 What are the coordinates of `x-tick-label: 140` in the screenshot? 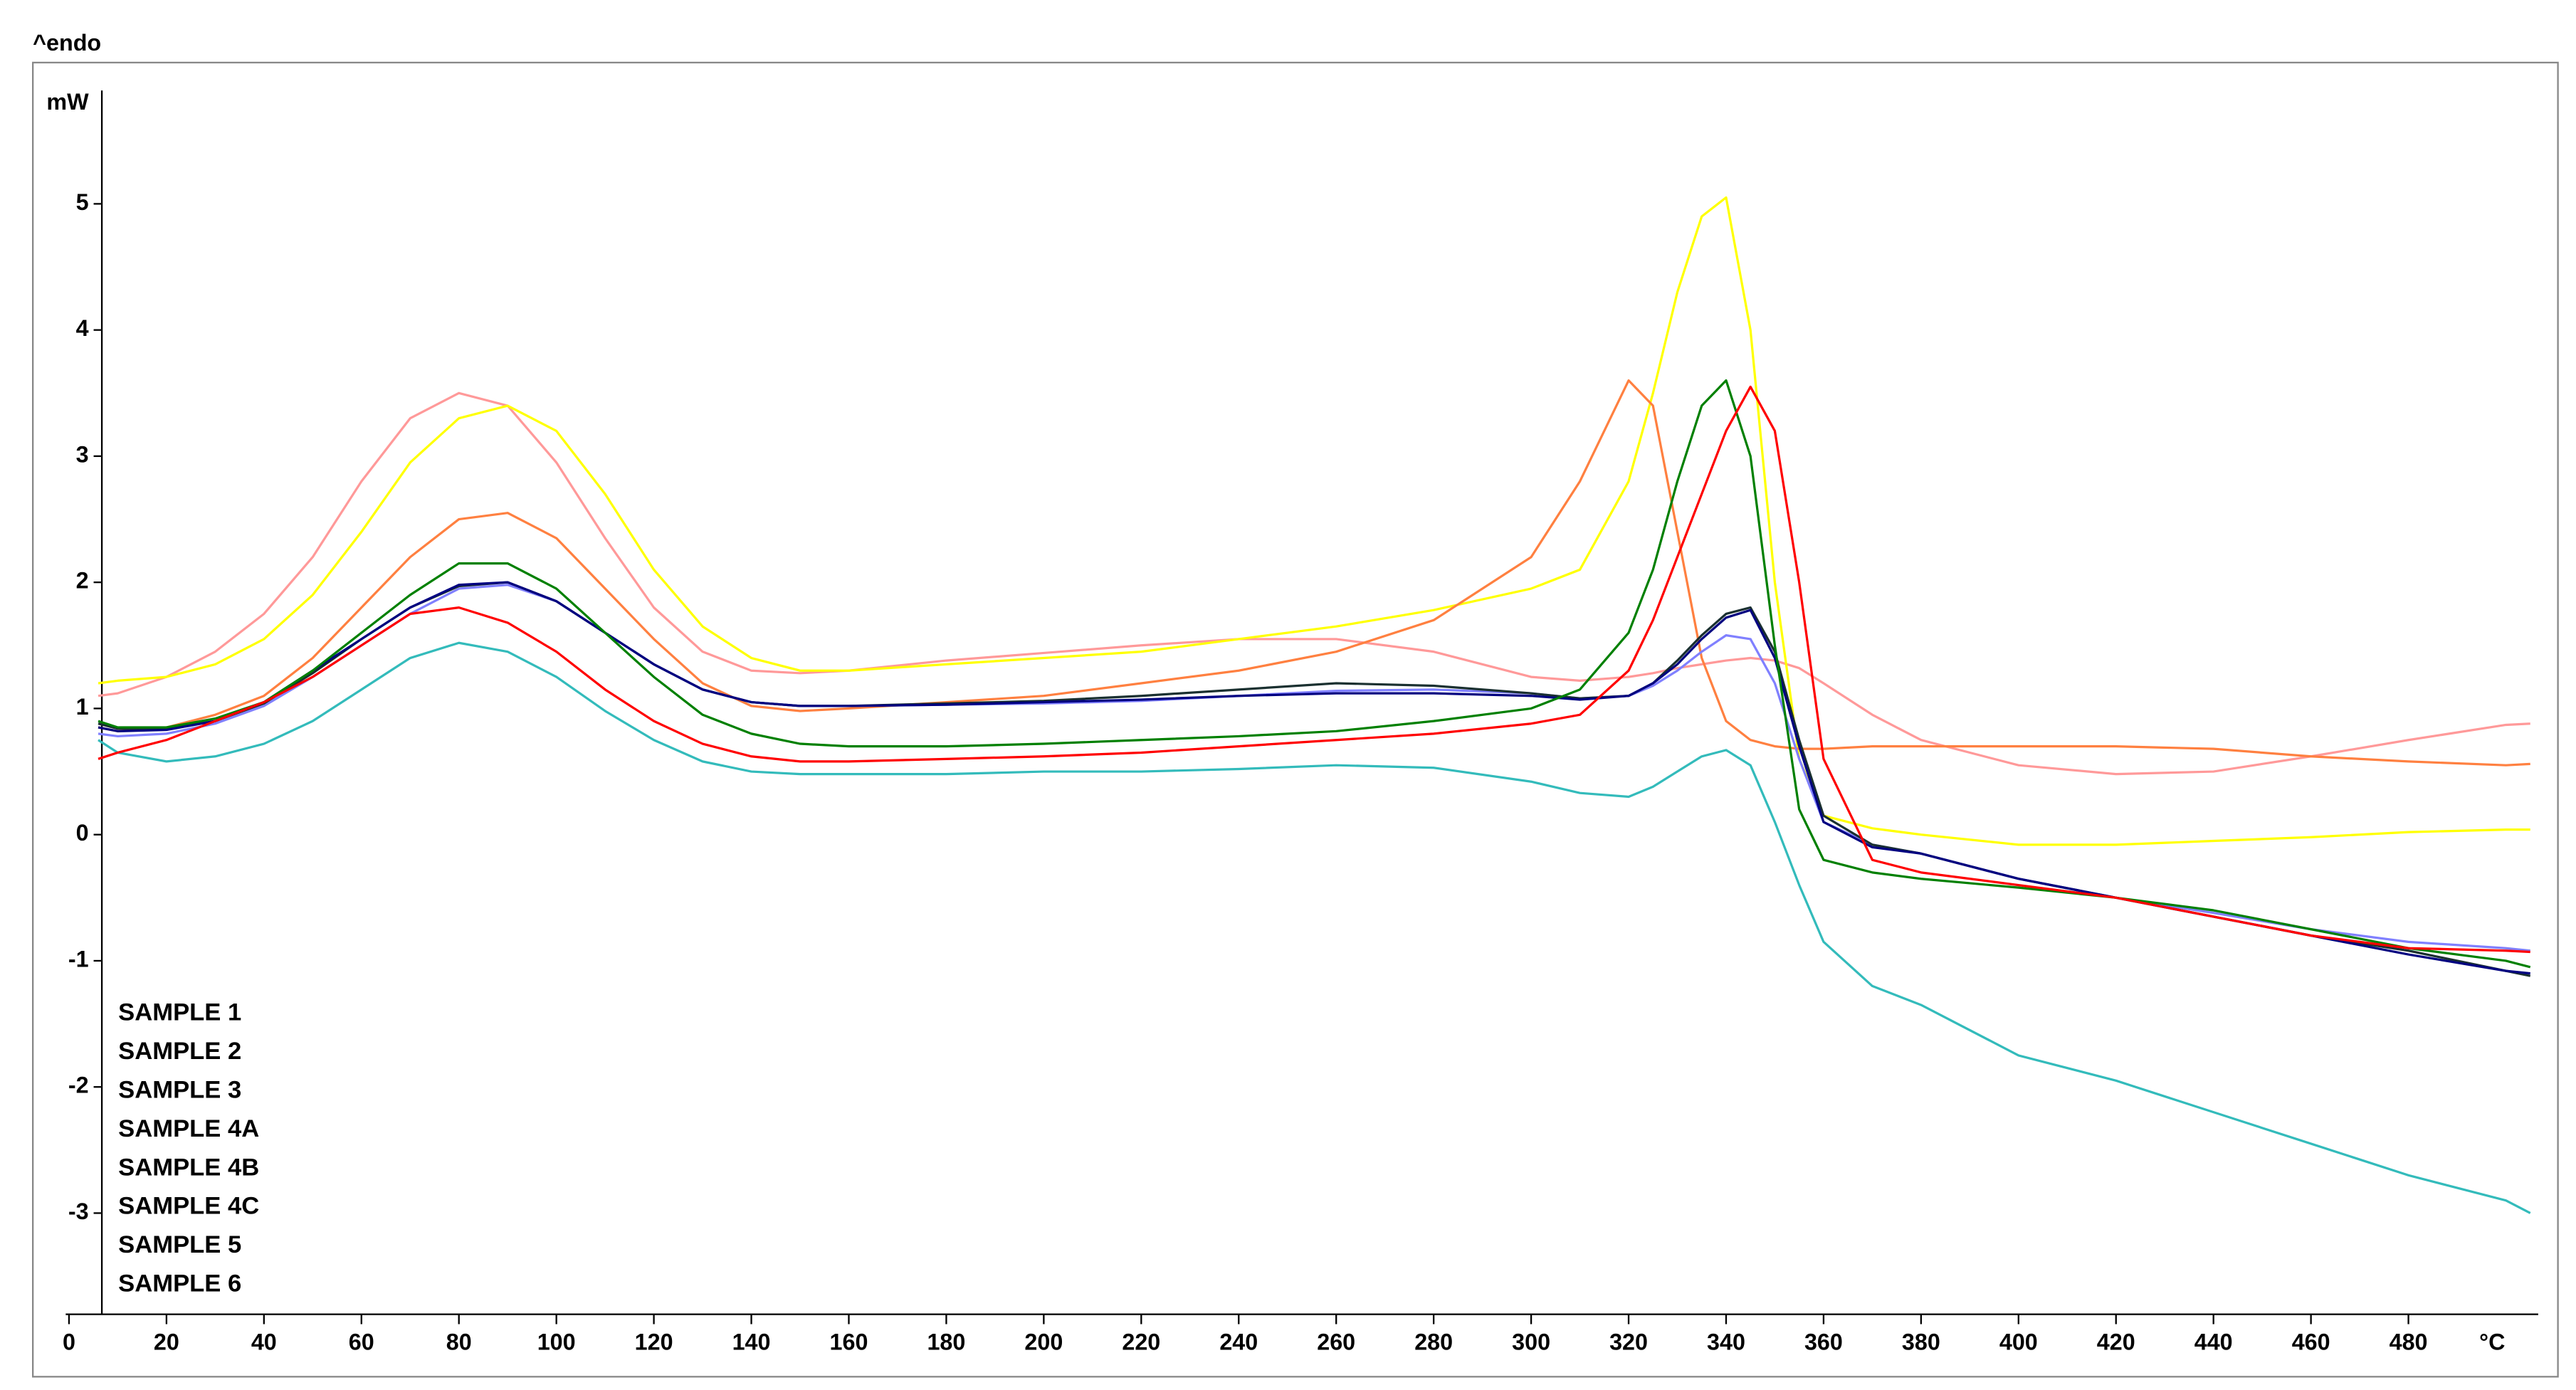 It's located at (751, 1342).